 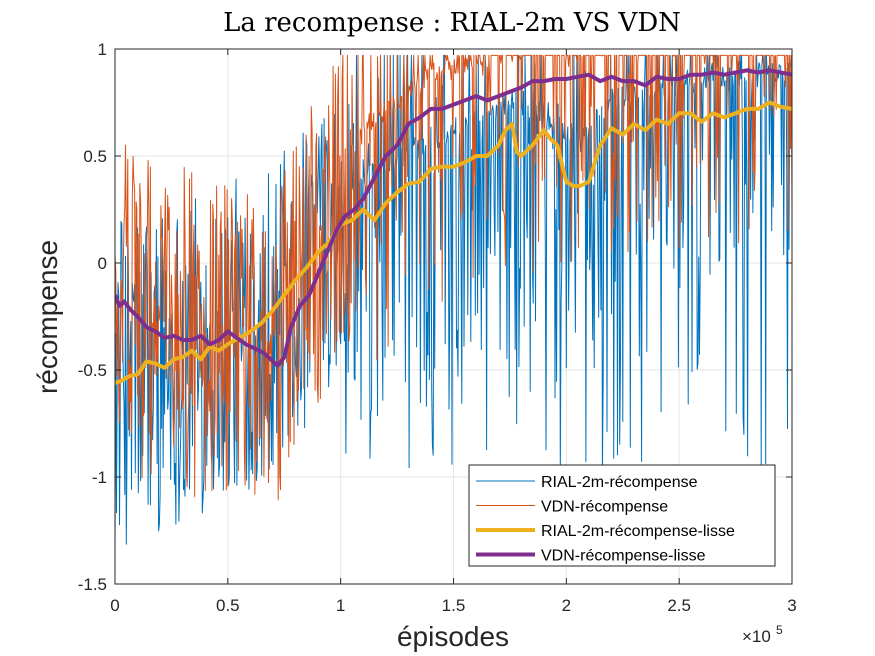 I want to click on y-tick-label: -1, so click(x=99, y=477).